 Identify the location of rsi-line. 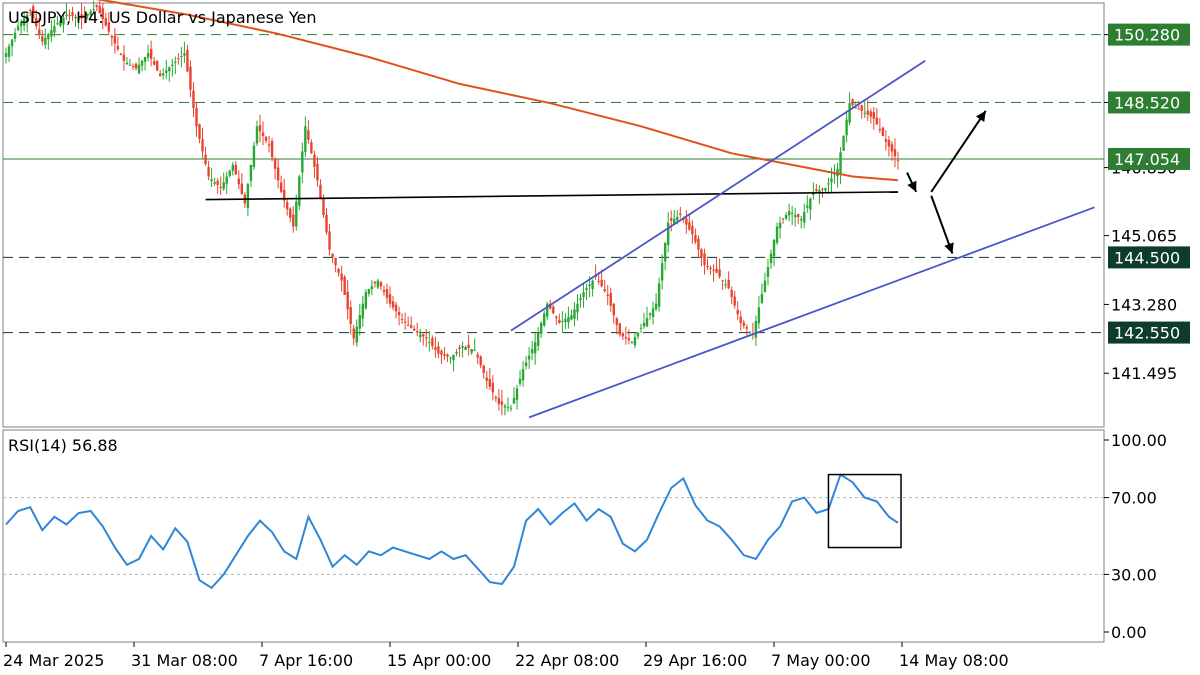
(452, 531).